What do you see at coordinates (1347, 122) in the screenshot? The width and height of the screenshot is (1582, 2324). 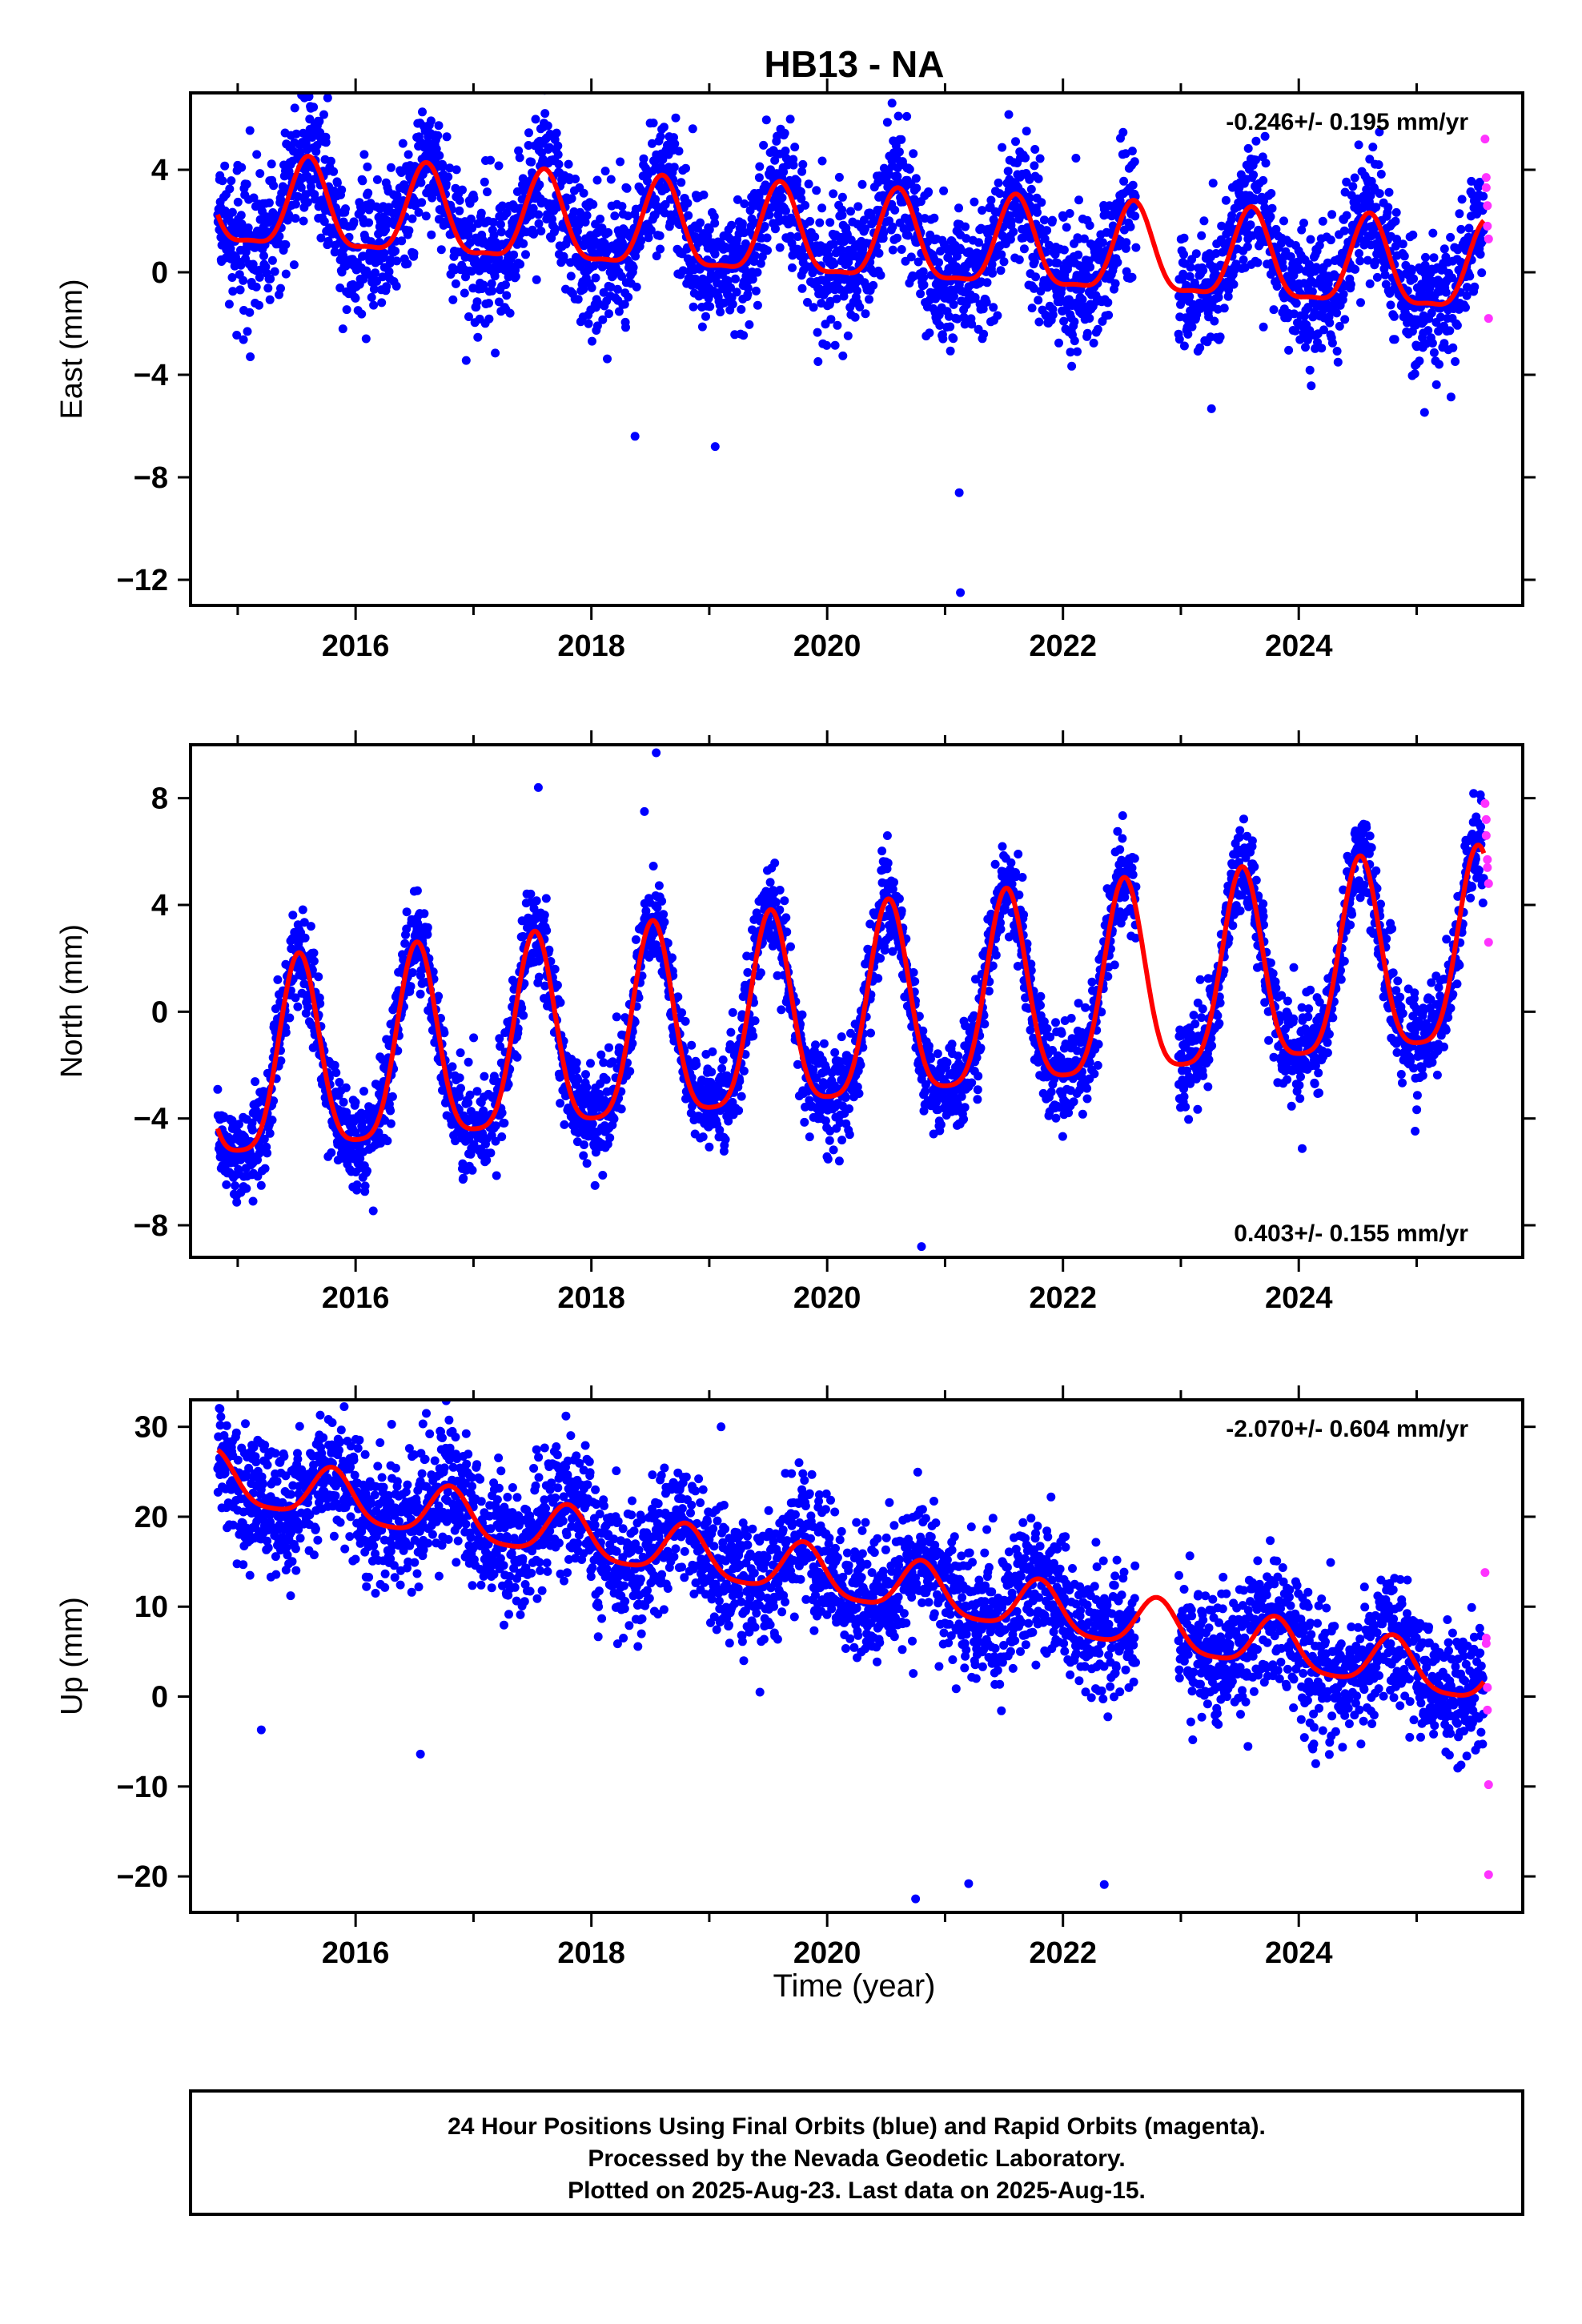 I see `rate-annotation: -0.246+/- 0.195 mm/yr` at bounding box center [1347, 122].